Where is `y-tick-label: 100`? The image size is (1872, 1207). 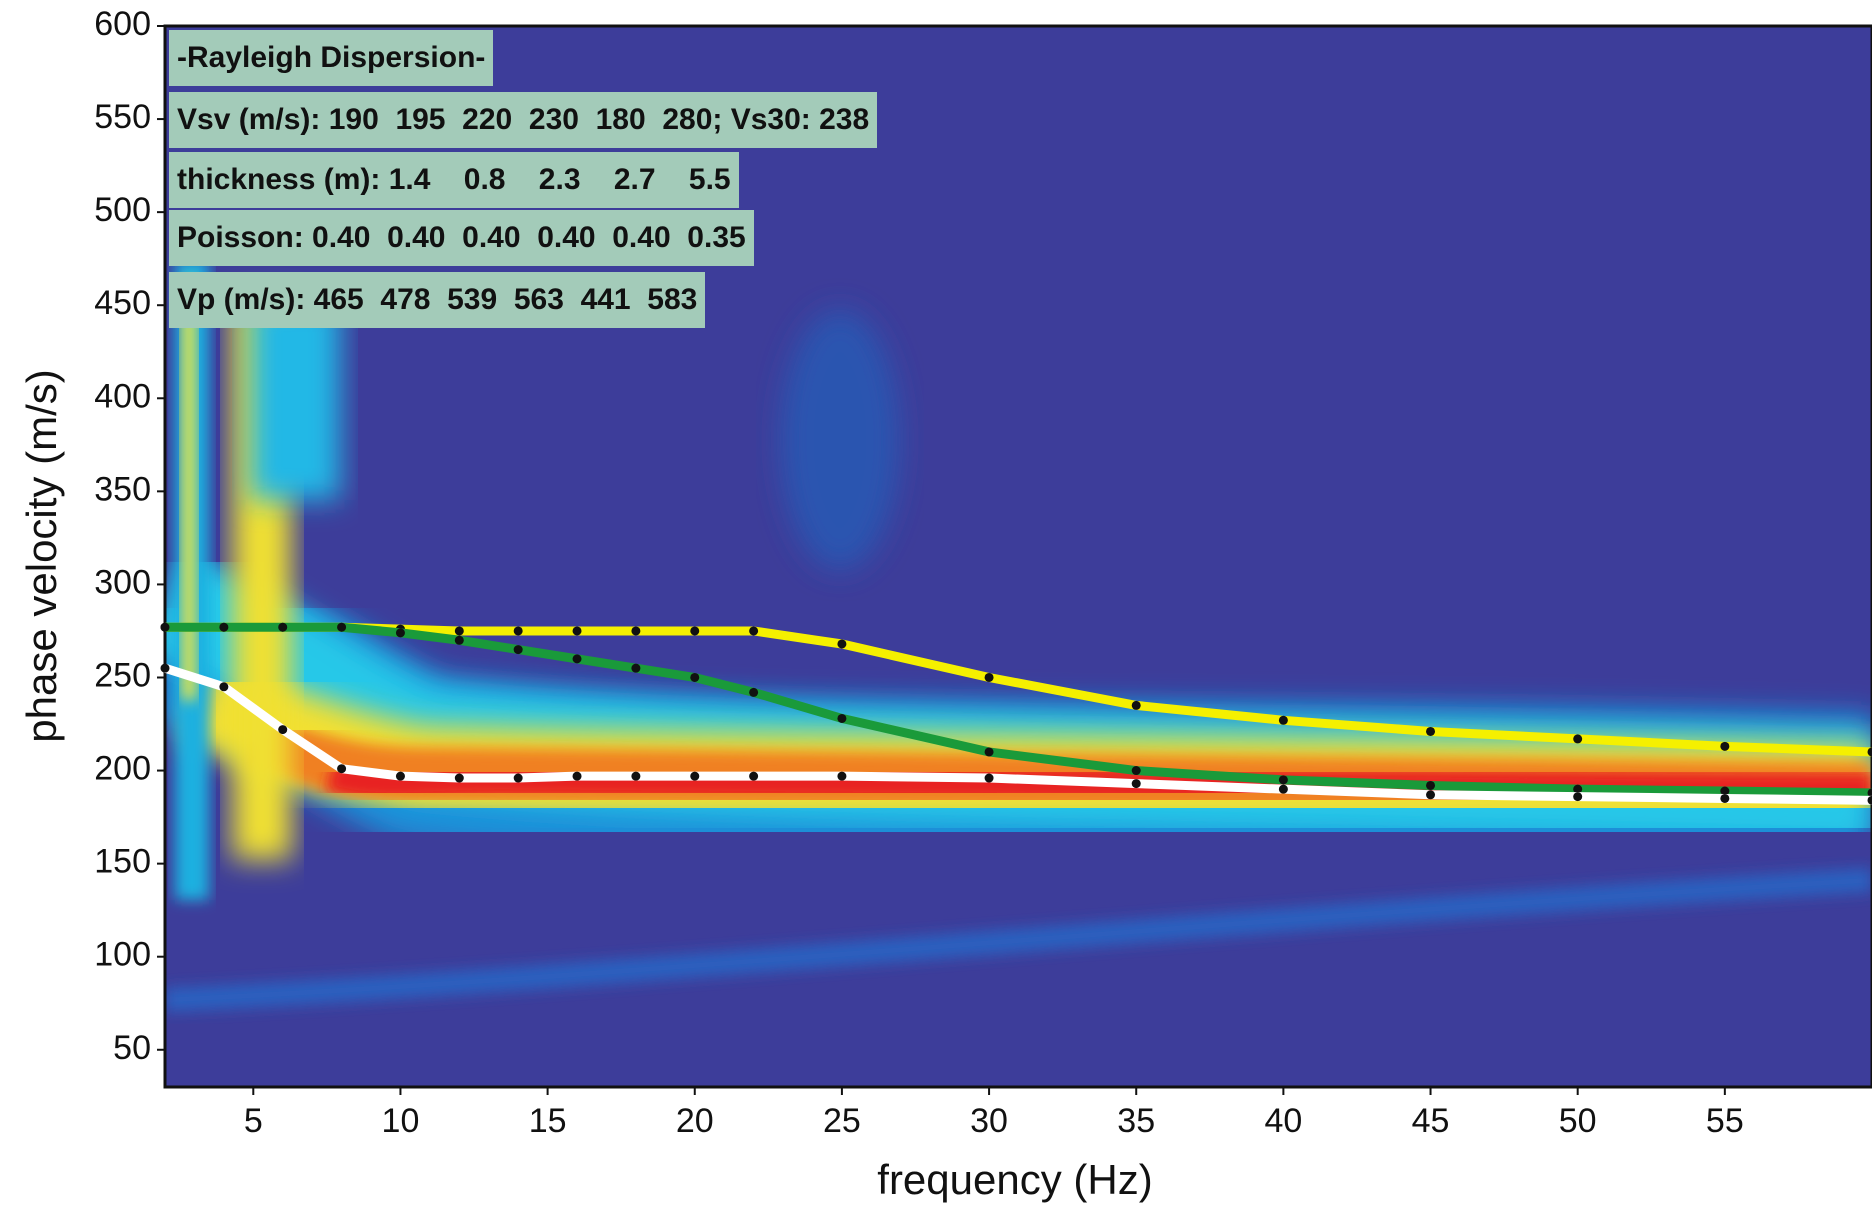
y-tick-label: 100 is located at coordinates (122, 955).